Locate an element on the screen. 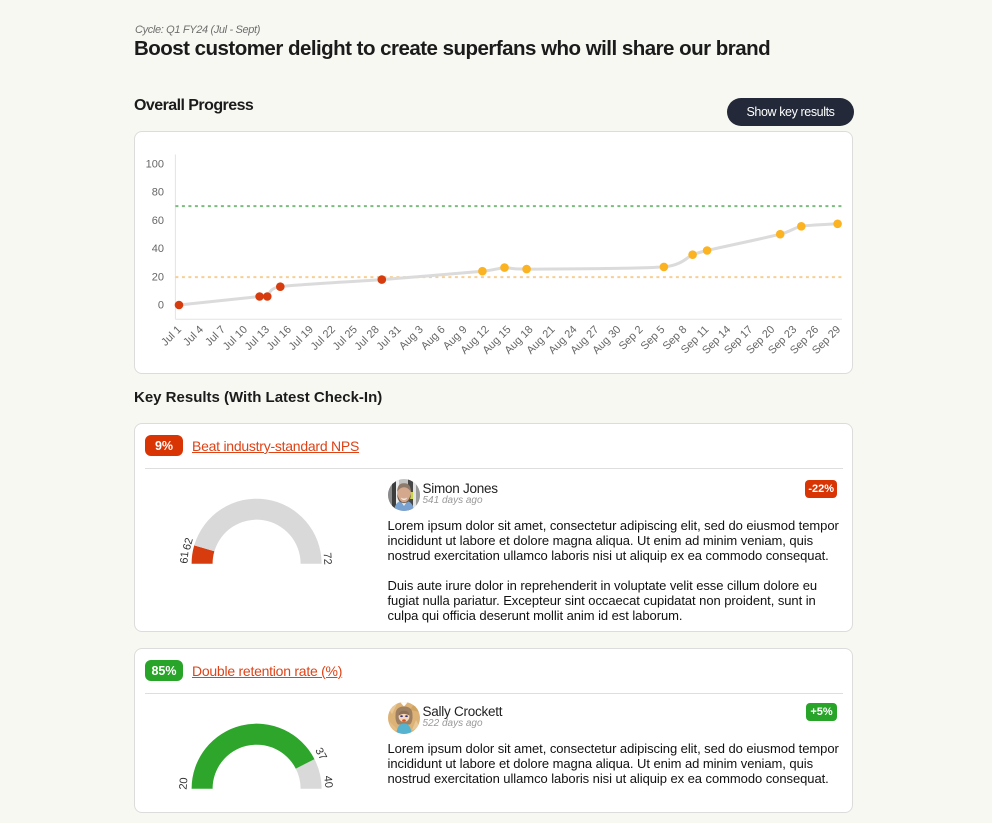 The height and width of the screenshot is (823, 992). svg-text: 37 is located at coordinates (320, 754).